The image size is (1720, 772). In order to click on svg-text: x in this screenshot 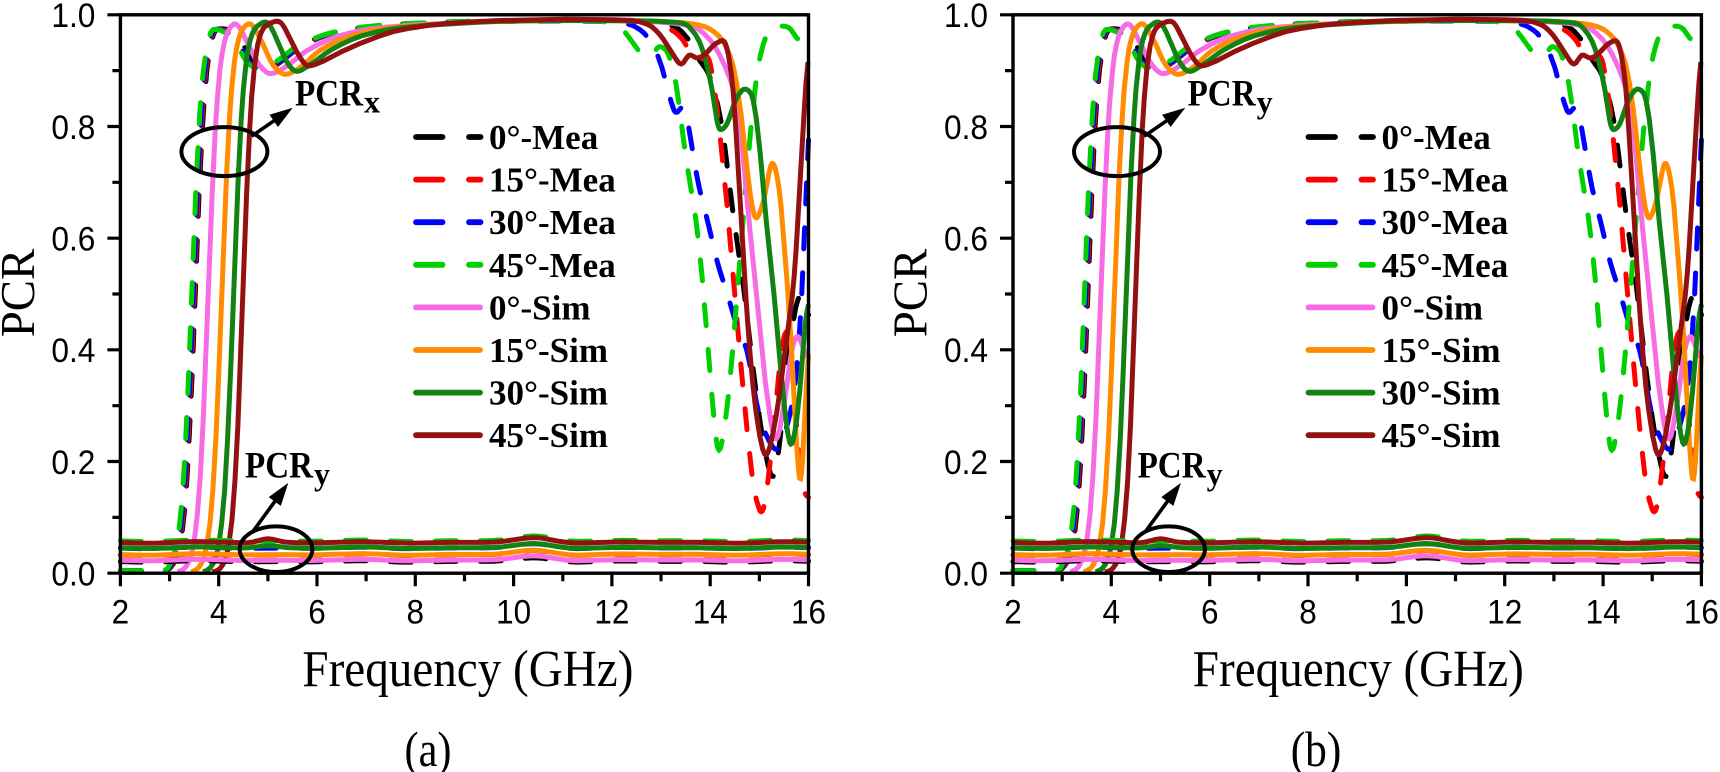, I will do `click(372, 102)`.